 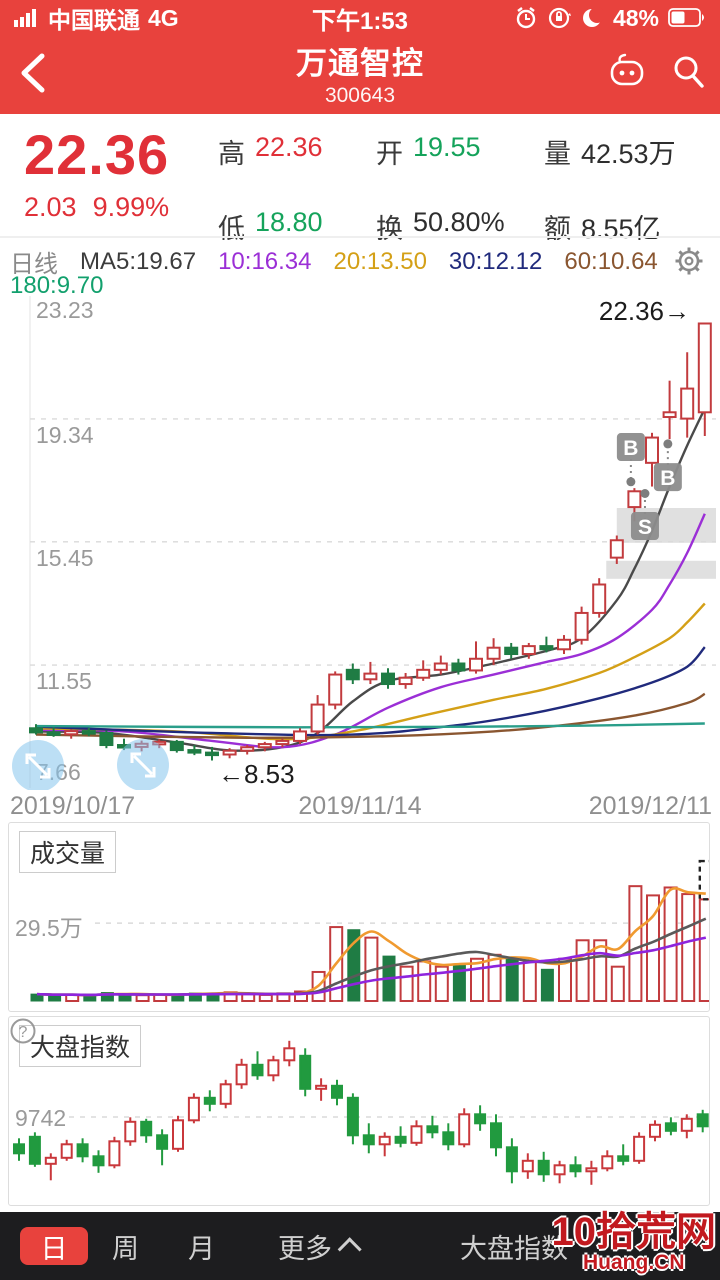 I want to click on moon-icon, so click(x=593, y=17).